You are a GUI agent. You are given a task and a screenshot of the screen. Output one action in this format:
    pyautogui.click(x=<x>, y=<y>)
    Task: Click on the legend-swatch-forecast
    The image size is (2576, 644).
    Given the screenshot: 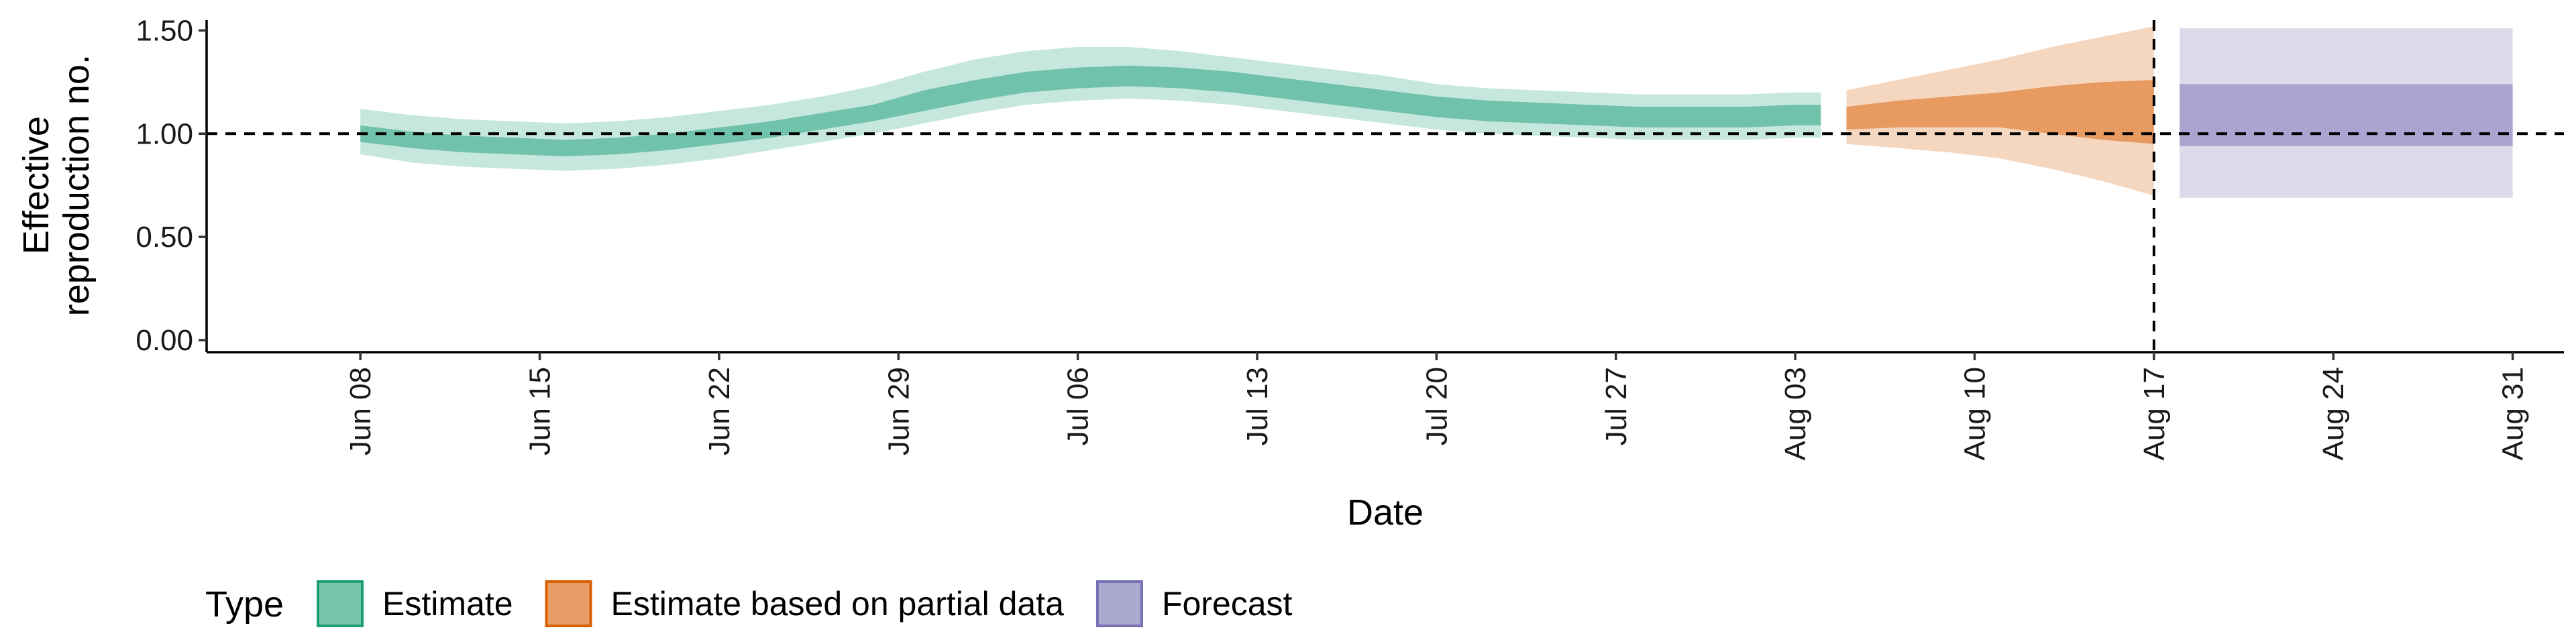 What is the action you would take?
    pyautogui.click(x=1119, y=603)
    